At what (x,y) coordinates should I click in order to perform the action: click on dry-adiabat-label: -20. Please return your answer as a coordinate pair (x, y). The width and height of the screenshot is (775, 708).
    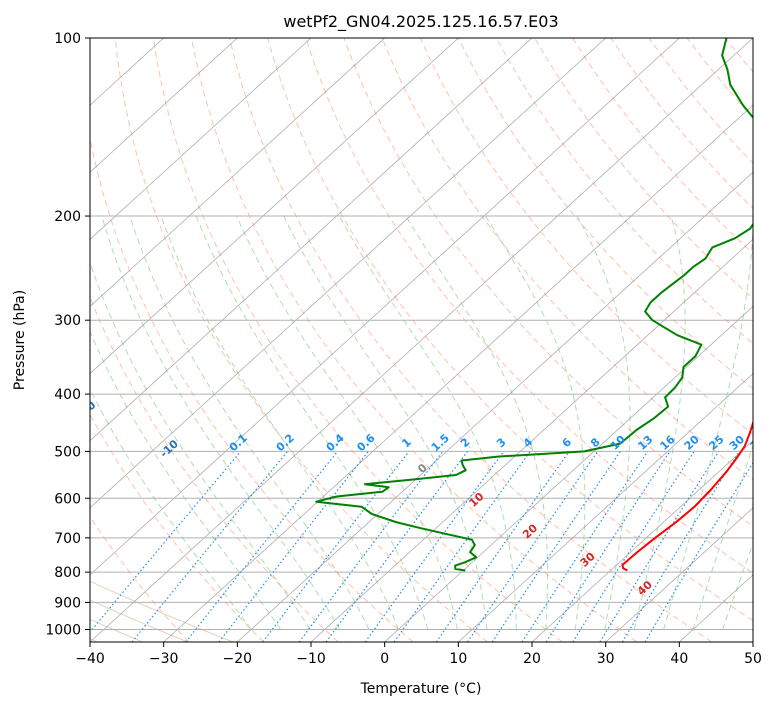
    Looking at the image, I should click on (87, 409).